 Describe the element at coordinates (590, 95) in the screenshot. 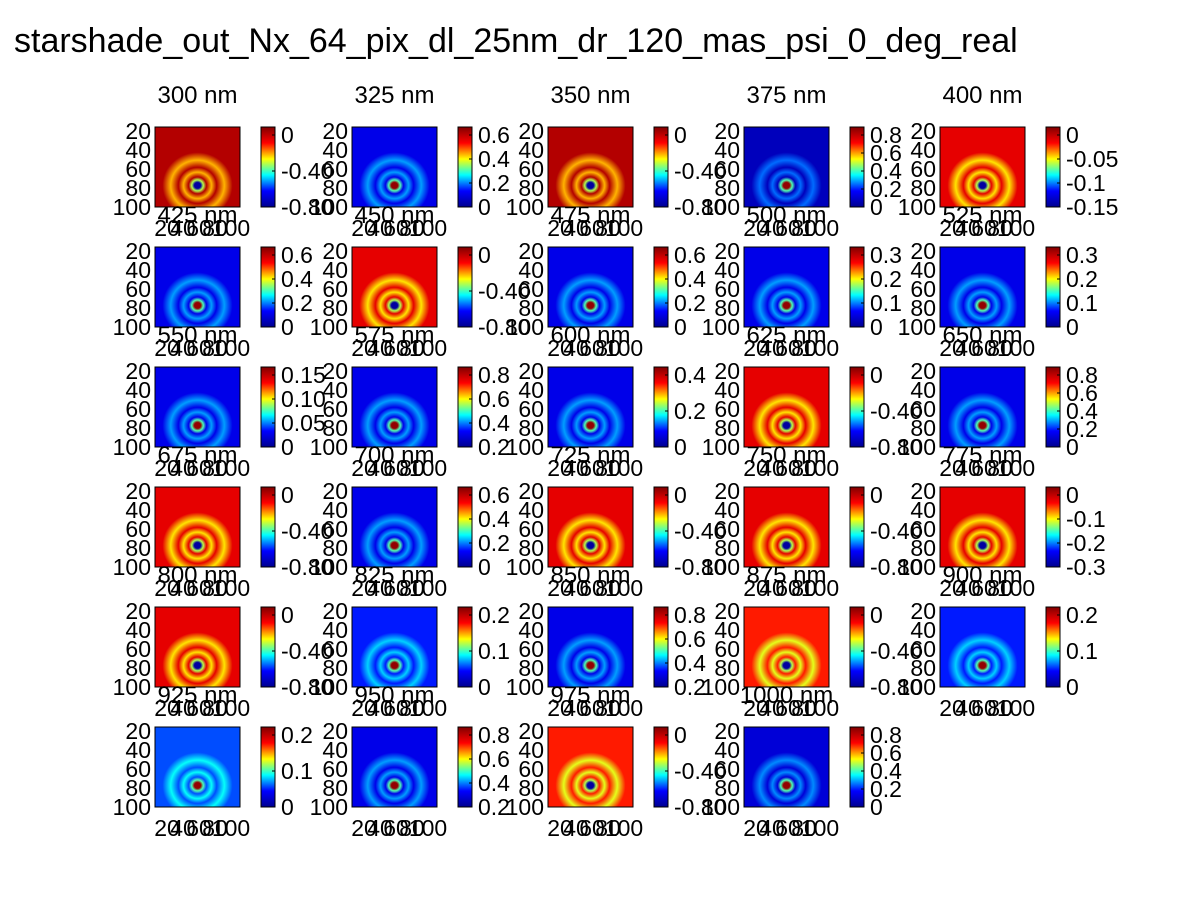

I see `panel-title: 350 nm` at that location.